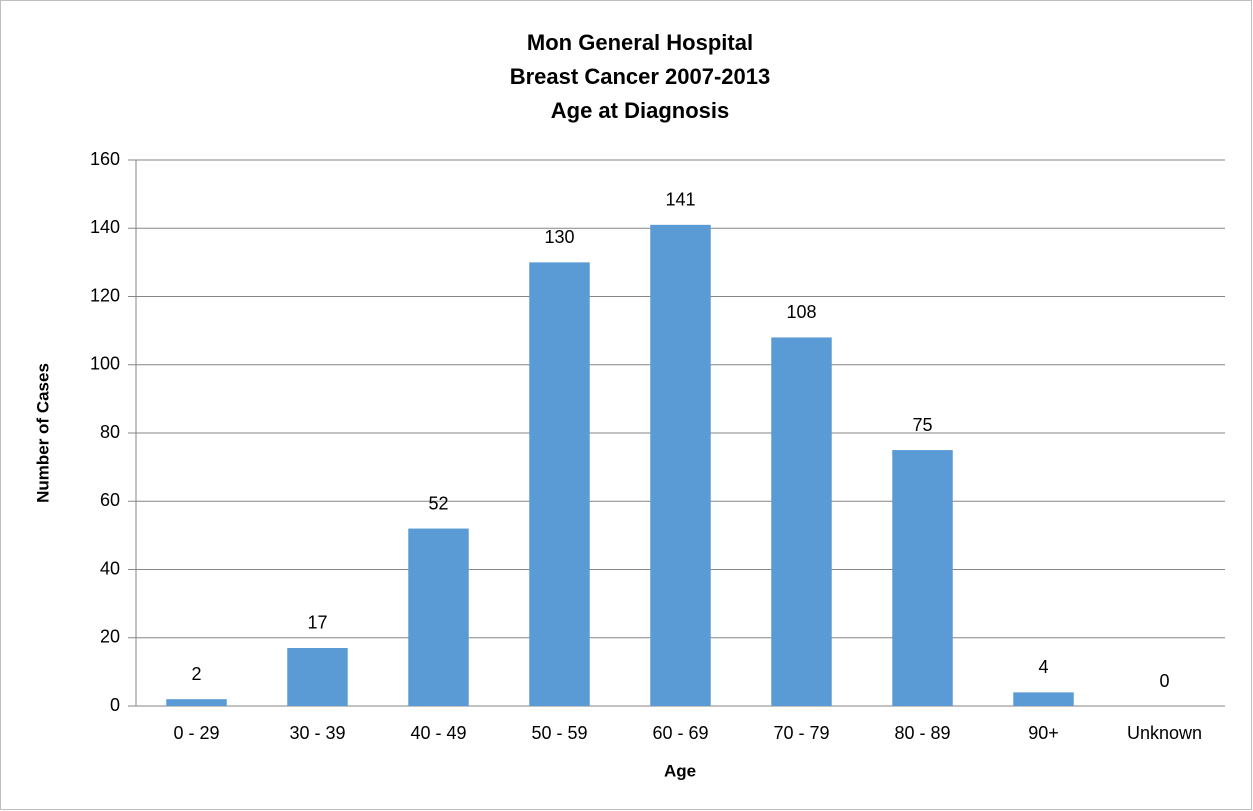  What do you see at coordinates (105, 295) in the screenshot?
I see `y-tick-label: 120` at bounding box center [105, 295].